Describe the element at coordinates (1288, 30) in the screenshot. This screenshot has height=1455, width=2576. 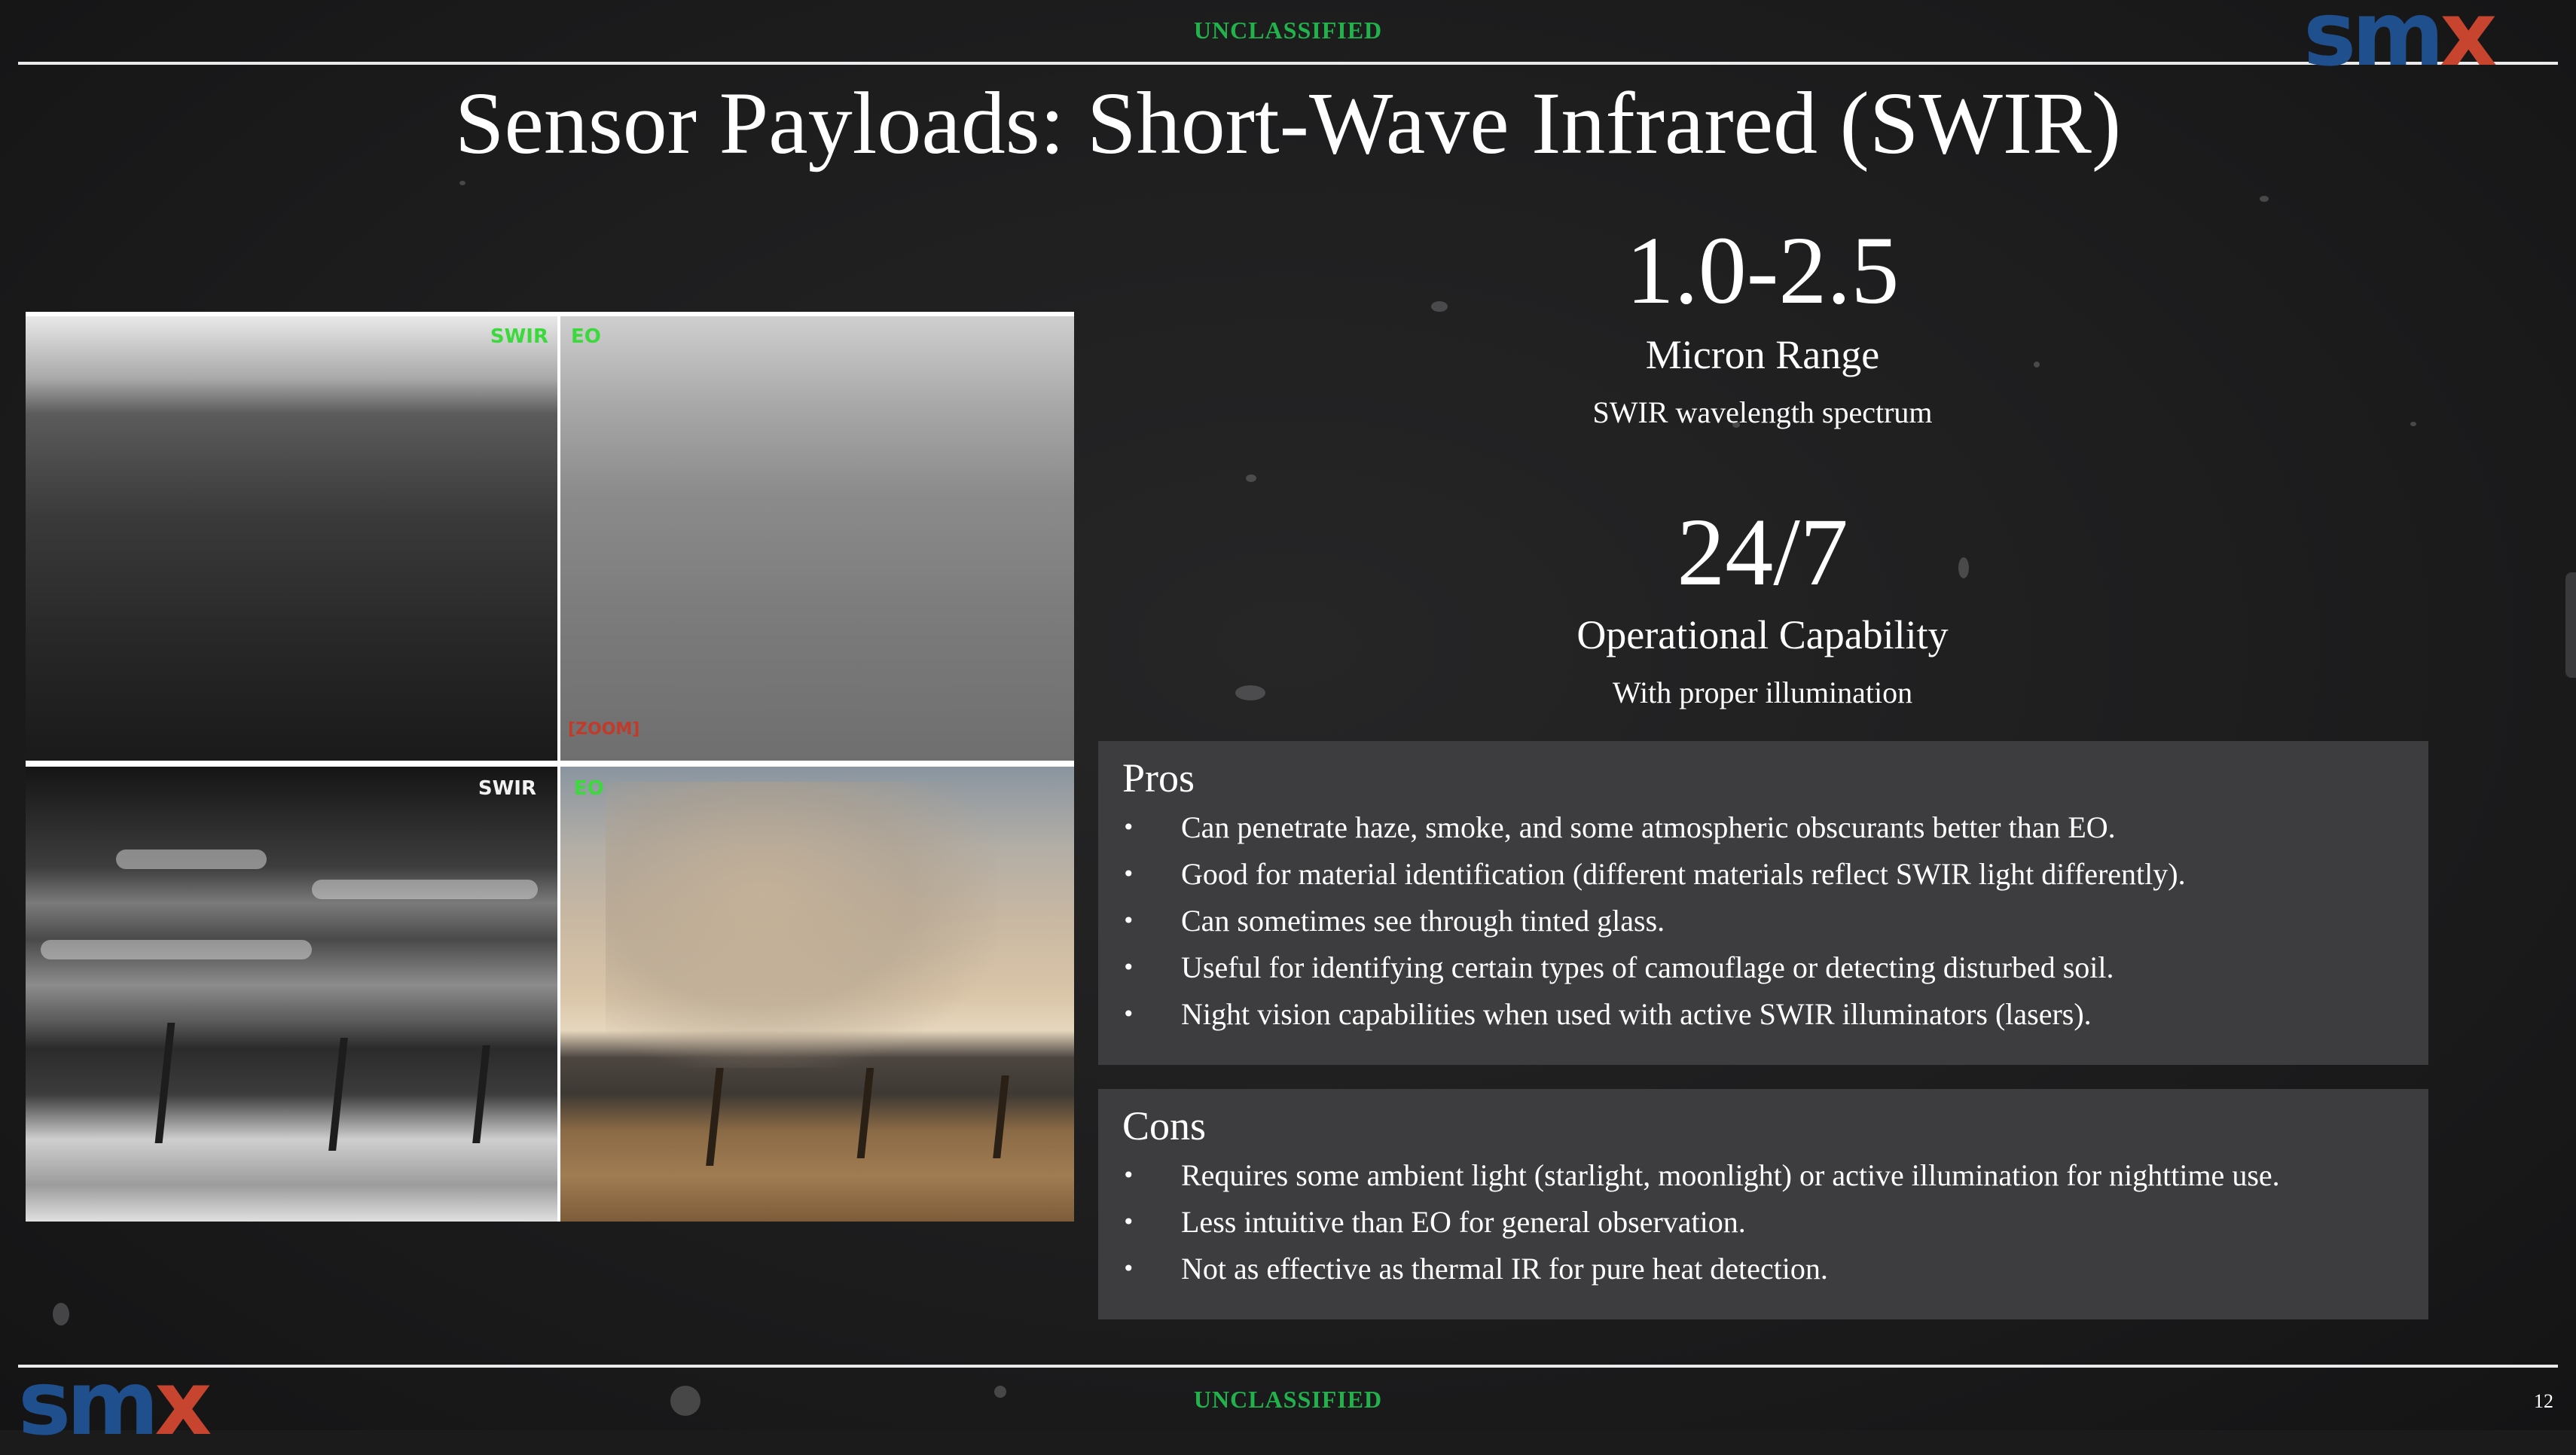
I see `classification-banner-top: UNCLASSIFIED` at that location.